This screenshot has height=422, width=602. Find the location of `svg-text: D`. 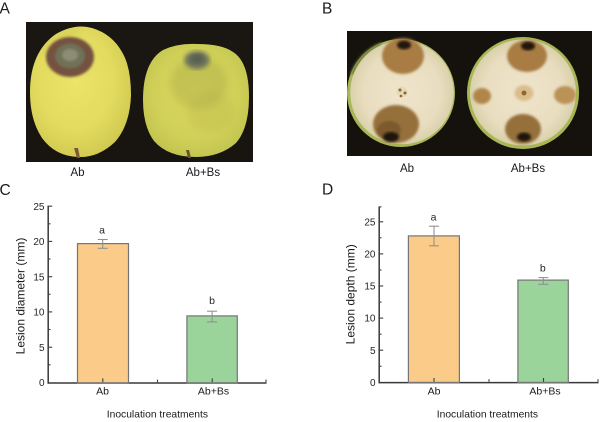

svg-text: D is located at coordinates (327, 189).